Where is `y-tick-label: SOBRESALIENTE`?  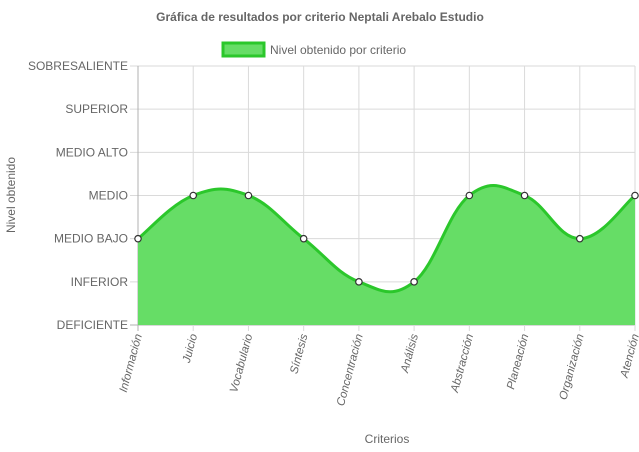 y-tick-label: SOBRESALIENTE is located at coordinates (78, 66).